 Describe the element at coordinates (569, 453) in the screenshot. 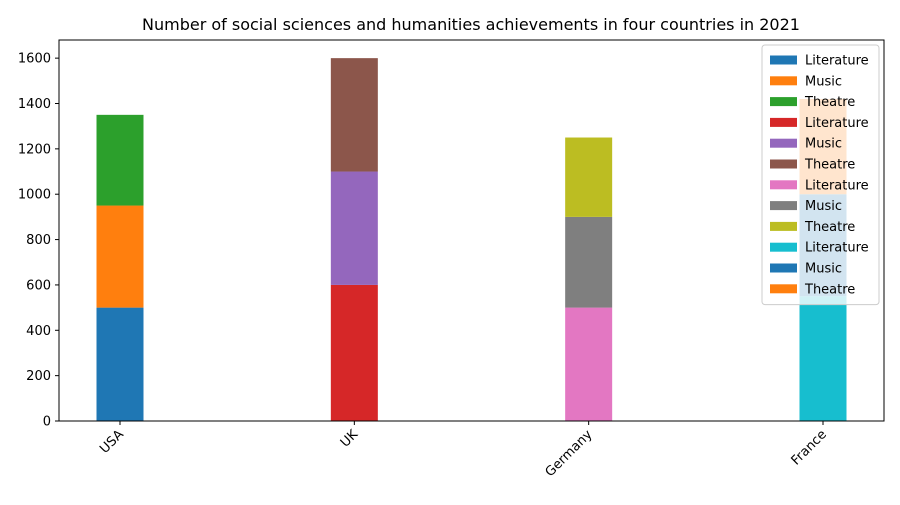

I see `x-tick-label: Germany` at that location.